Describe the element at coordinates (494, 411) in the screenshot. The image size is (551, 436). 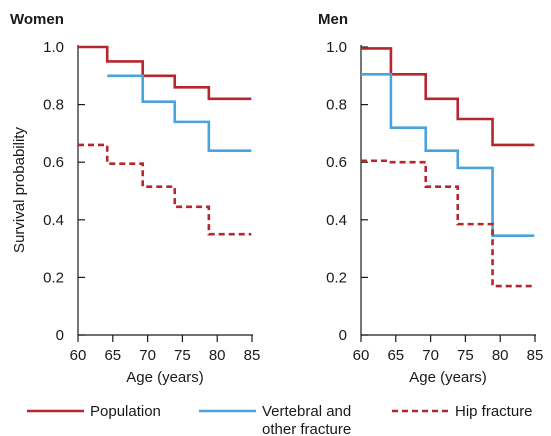
I see `legend-label-hip: Hip fracture` at that location.